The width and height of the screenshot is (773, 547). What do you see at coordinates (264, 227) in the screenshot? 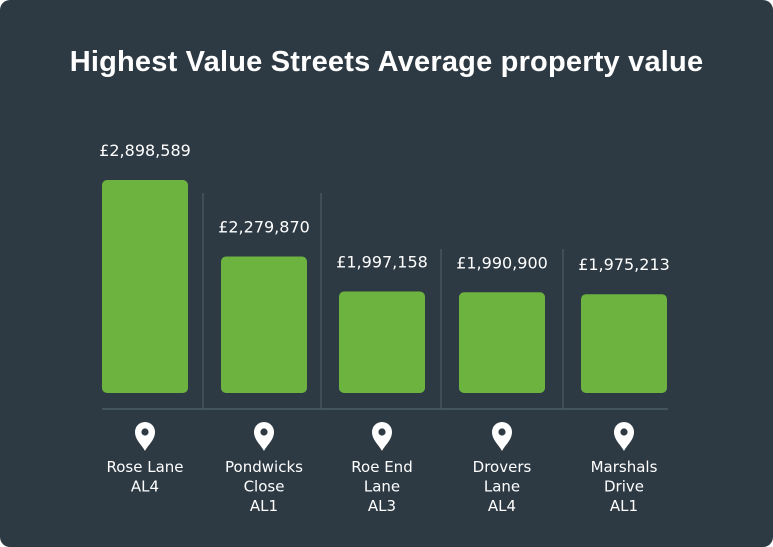
I see `data-label: £2,279,870` at bounding box center [264, 227].